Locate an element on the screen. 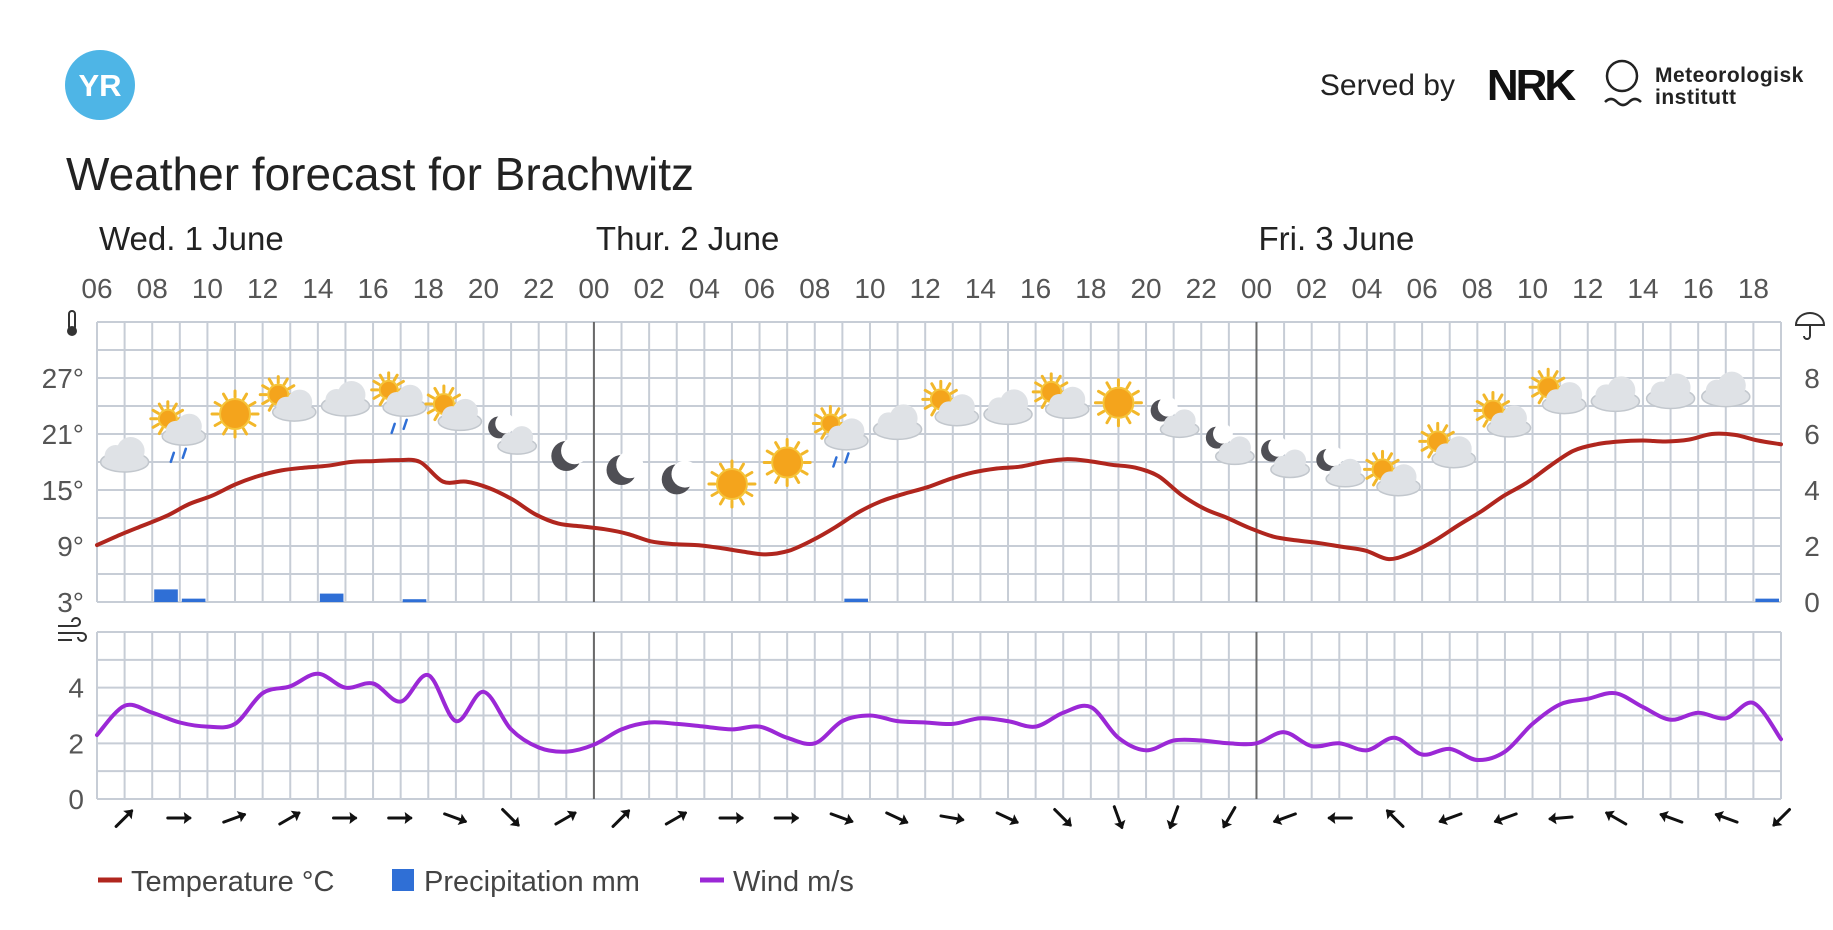 Image resolution: width=1833 pixels, height=930 pixels. wind-direction-arrows is located at coordinates (952, 817).